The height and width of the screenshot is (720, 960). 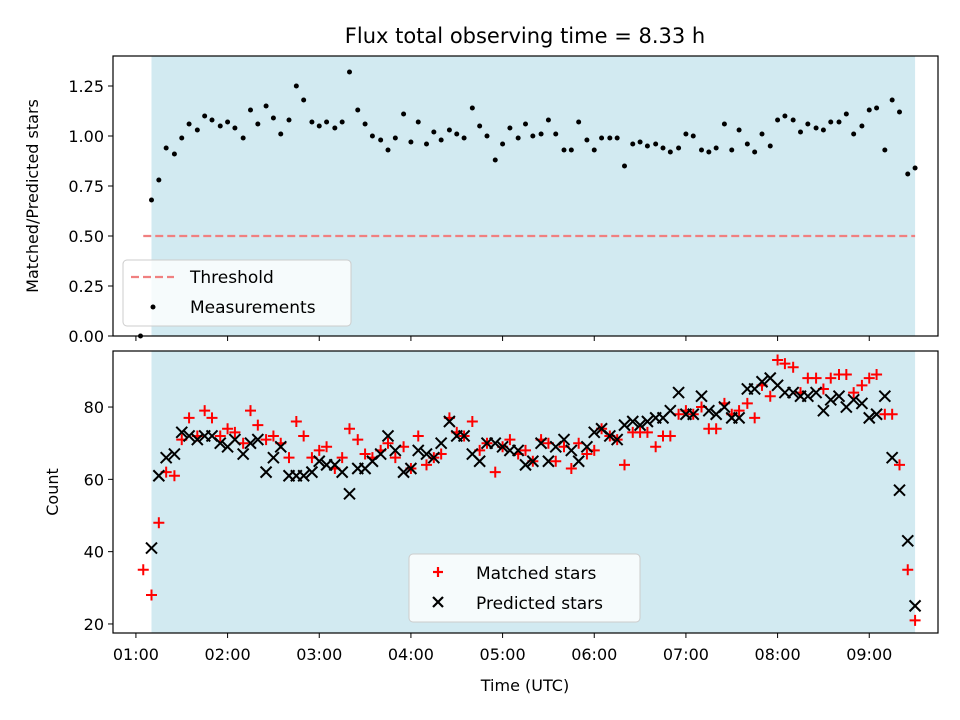 What do you see at coordinates (231, 278) in the screenshot?
I see `legend-threshold-label: Threshold` at bounding box center [231, 278].